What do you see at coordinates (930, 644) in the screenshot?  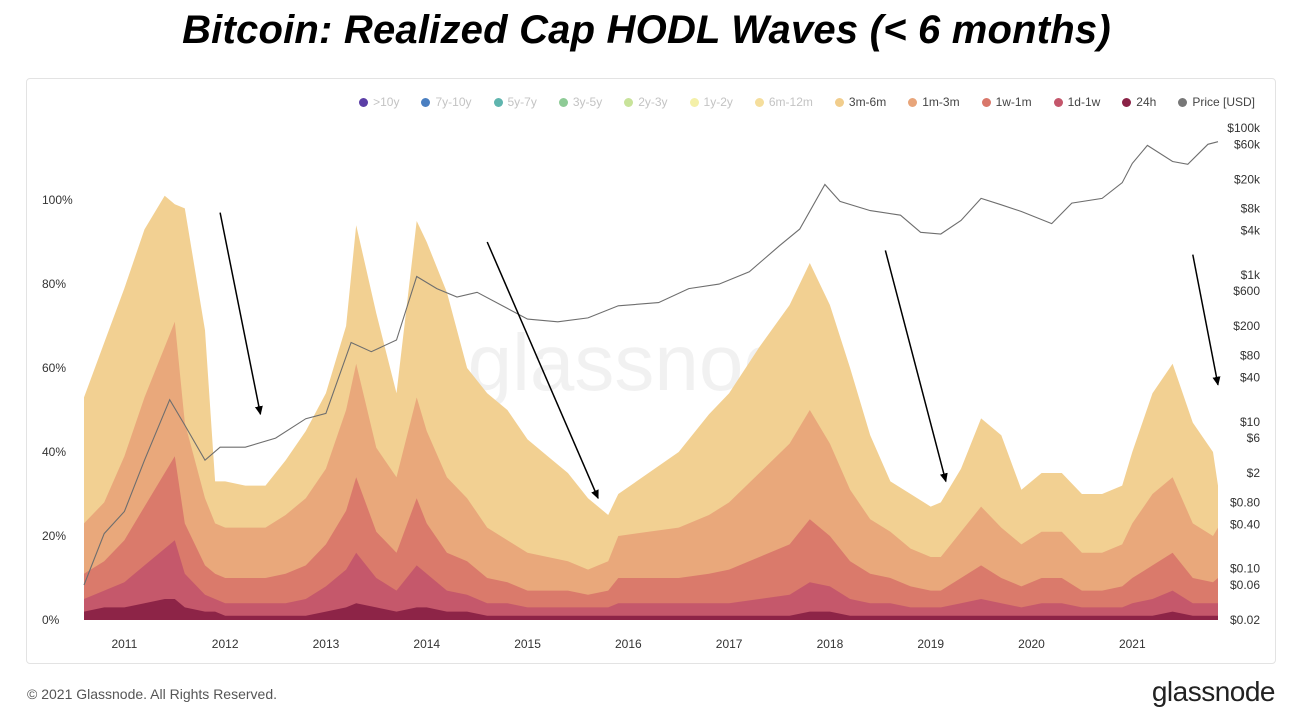 I see `x-tick-label: 2019` at bounding box center [930, 644].